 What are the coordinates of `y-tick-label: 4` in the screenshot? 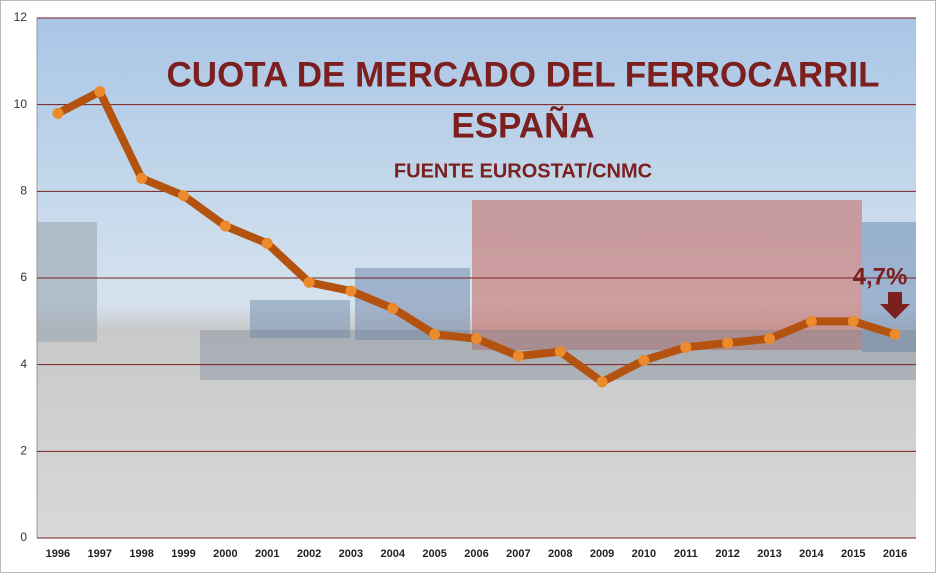 It's located at (23, 364).